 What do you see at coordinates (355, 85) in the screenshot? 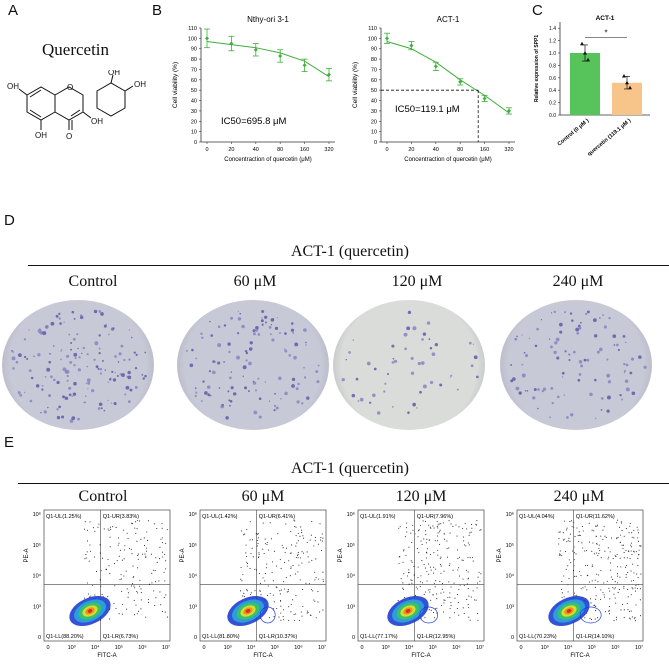
I see `y-axis-label: Cell viability (%)` at bounding box center [355, 85].